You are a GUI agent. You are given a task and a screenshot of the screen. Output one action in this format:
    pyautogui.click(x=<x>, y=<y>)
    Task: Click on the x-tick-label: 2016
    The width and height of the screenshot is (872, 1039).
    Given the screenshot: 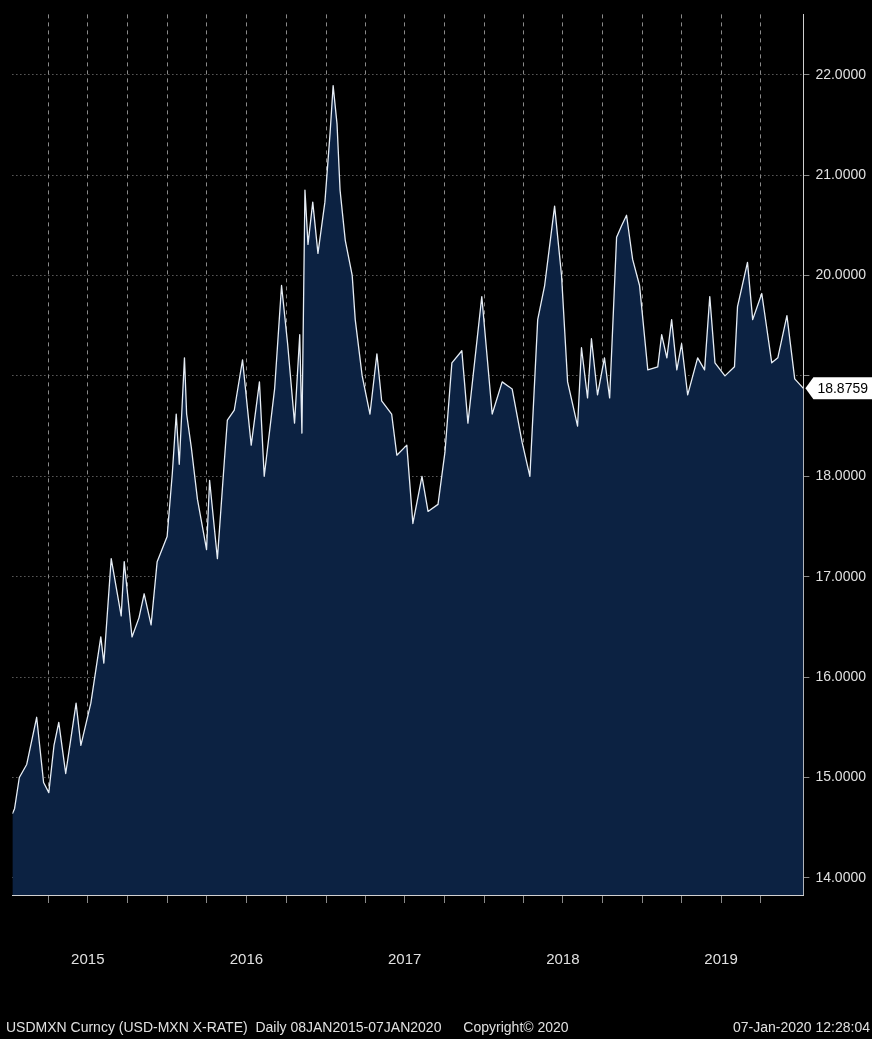 What is the action you would take?
    pyautogui.click(x=246, y=959)
    